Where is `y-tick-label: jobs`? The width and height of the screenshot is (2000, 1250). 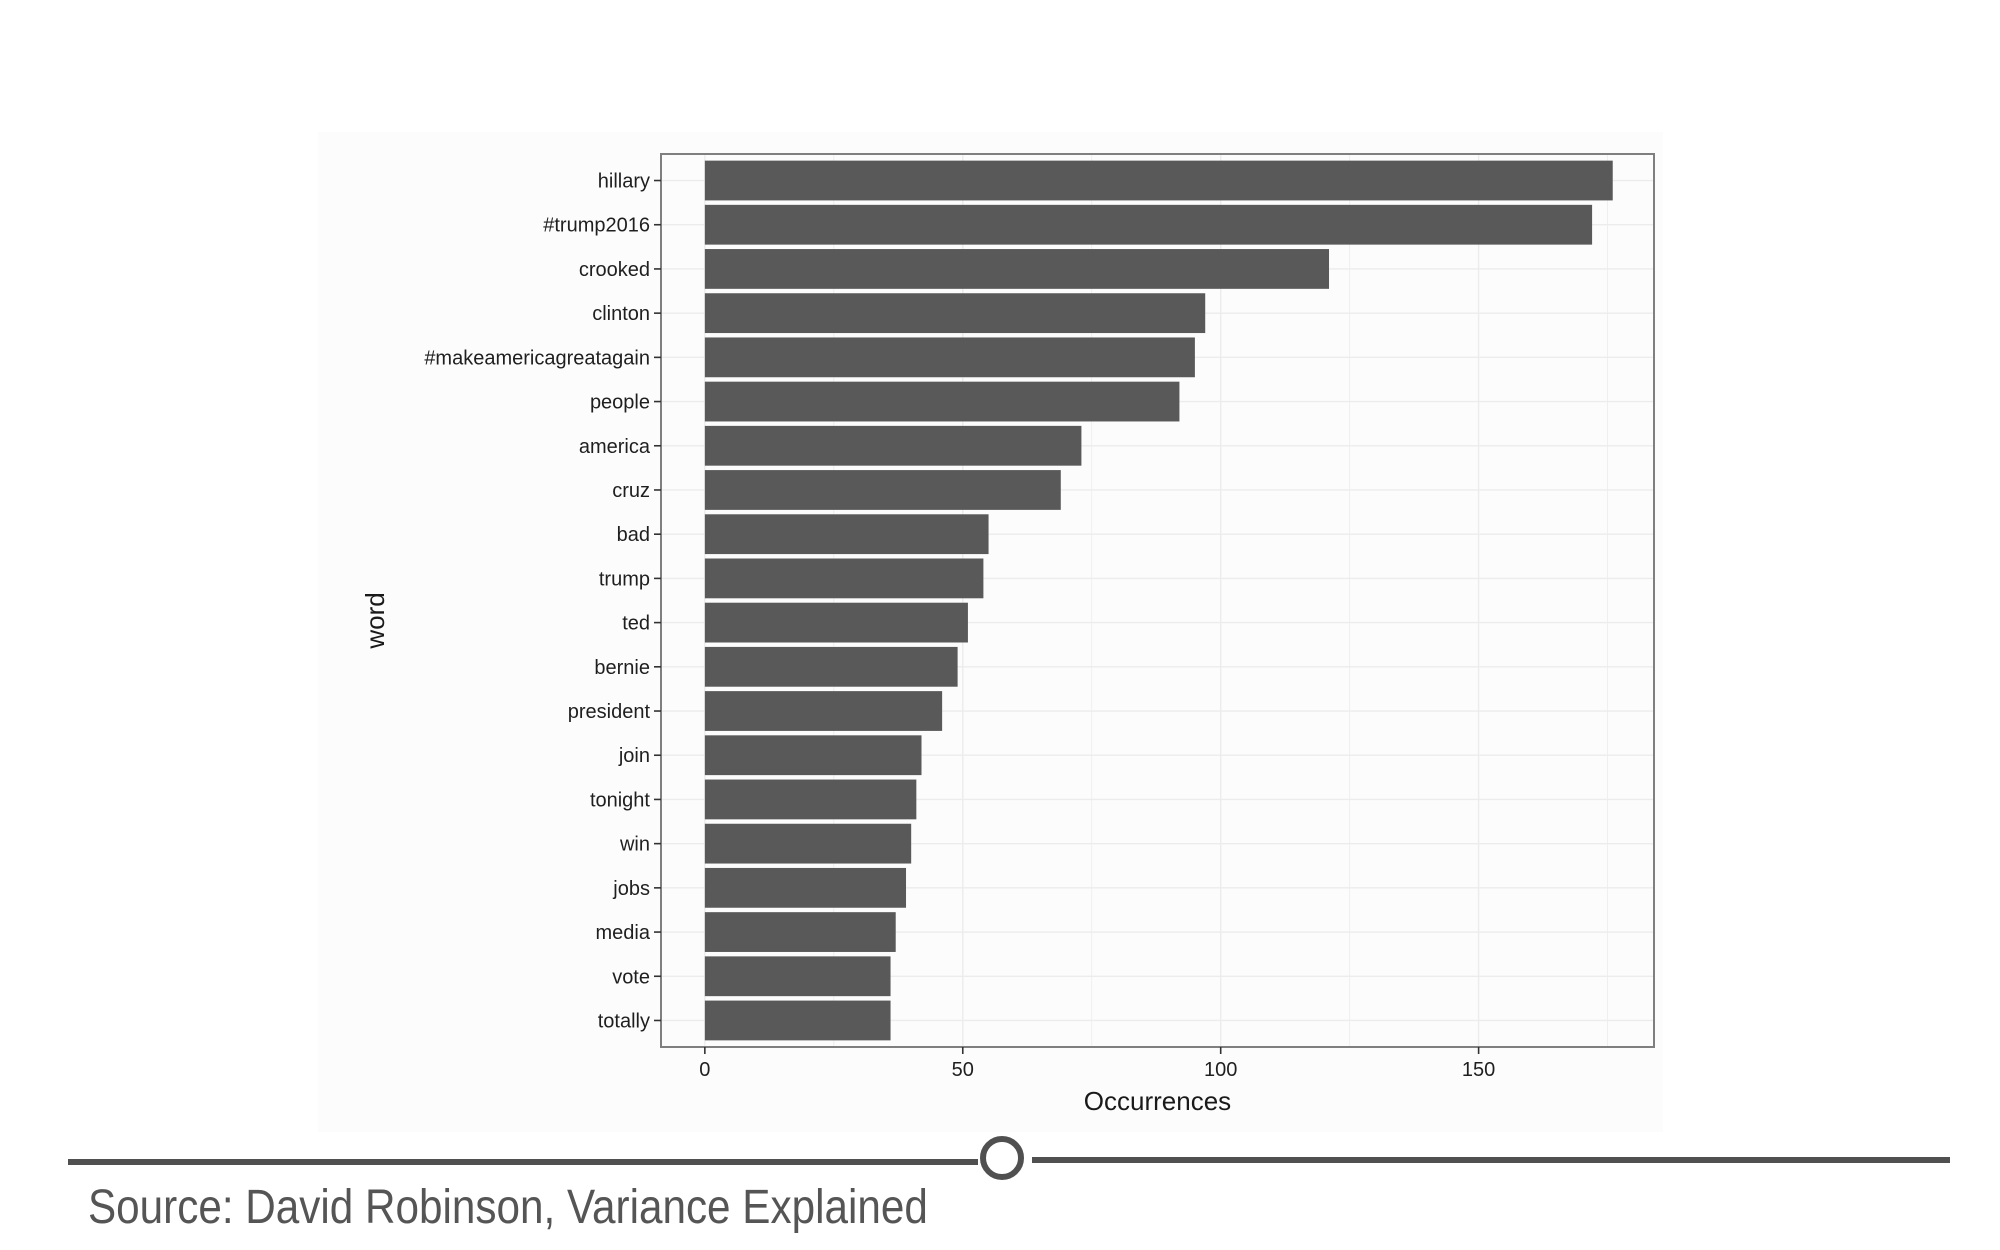 y-tick-label: jobs is located at coordinates (631, 889).